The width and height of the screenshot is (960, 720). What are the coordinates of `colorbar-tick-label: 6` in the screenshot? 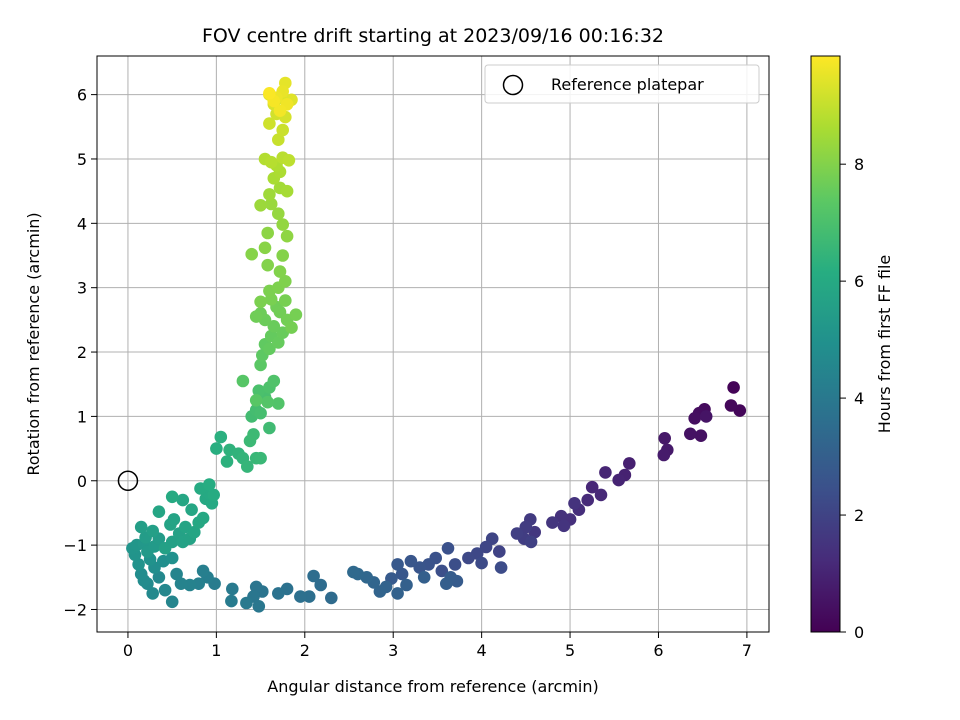 It's located at (859, 281).